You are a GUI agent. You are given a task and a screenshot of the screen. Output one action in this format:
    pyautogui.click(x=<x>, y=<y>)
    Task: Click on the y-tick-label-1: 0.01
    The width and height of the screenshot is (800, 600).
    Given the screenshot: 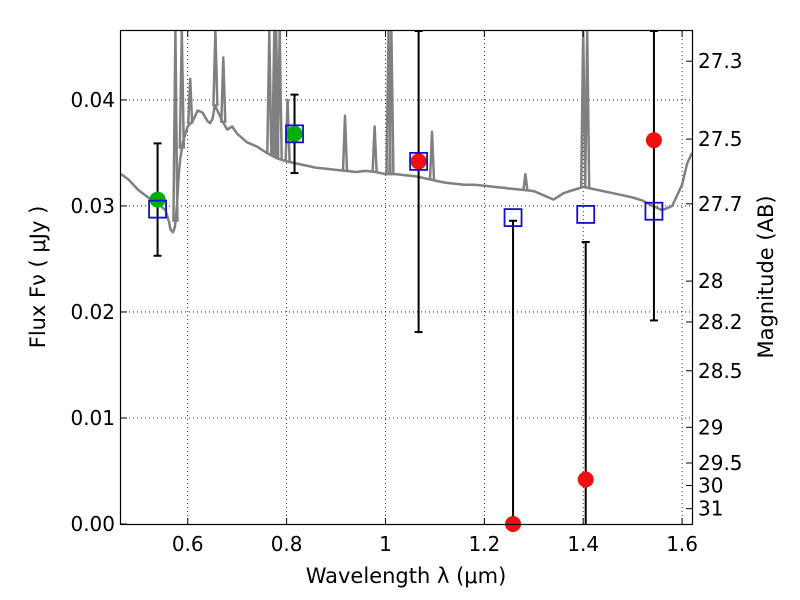 What is the action you would take?
    pyautogui.click(x=92, y=418)
    